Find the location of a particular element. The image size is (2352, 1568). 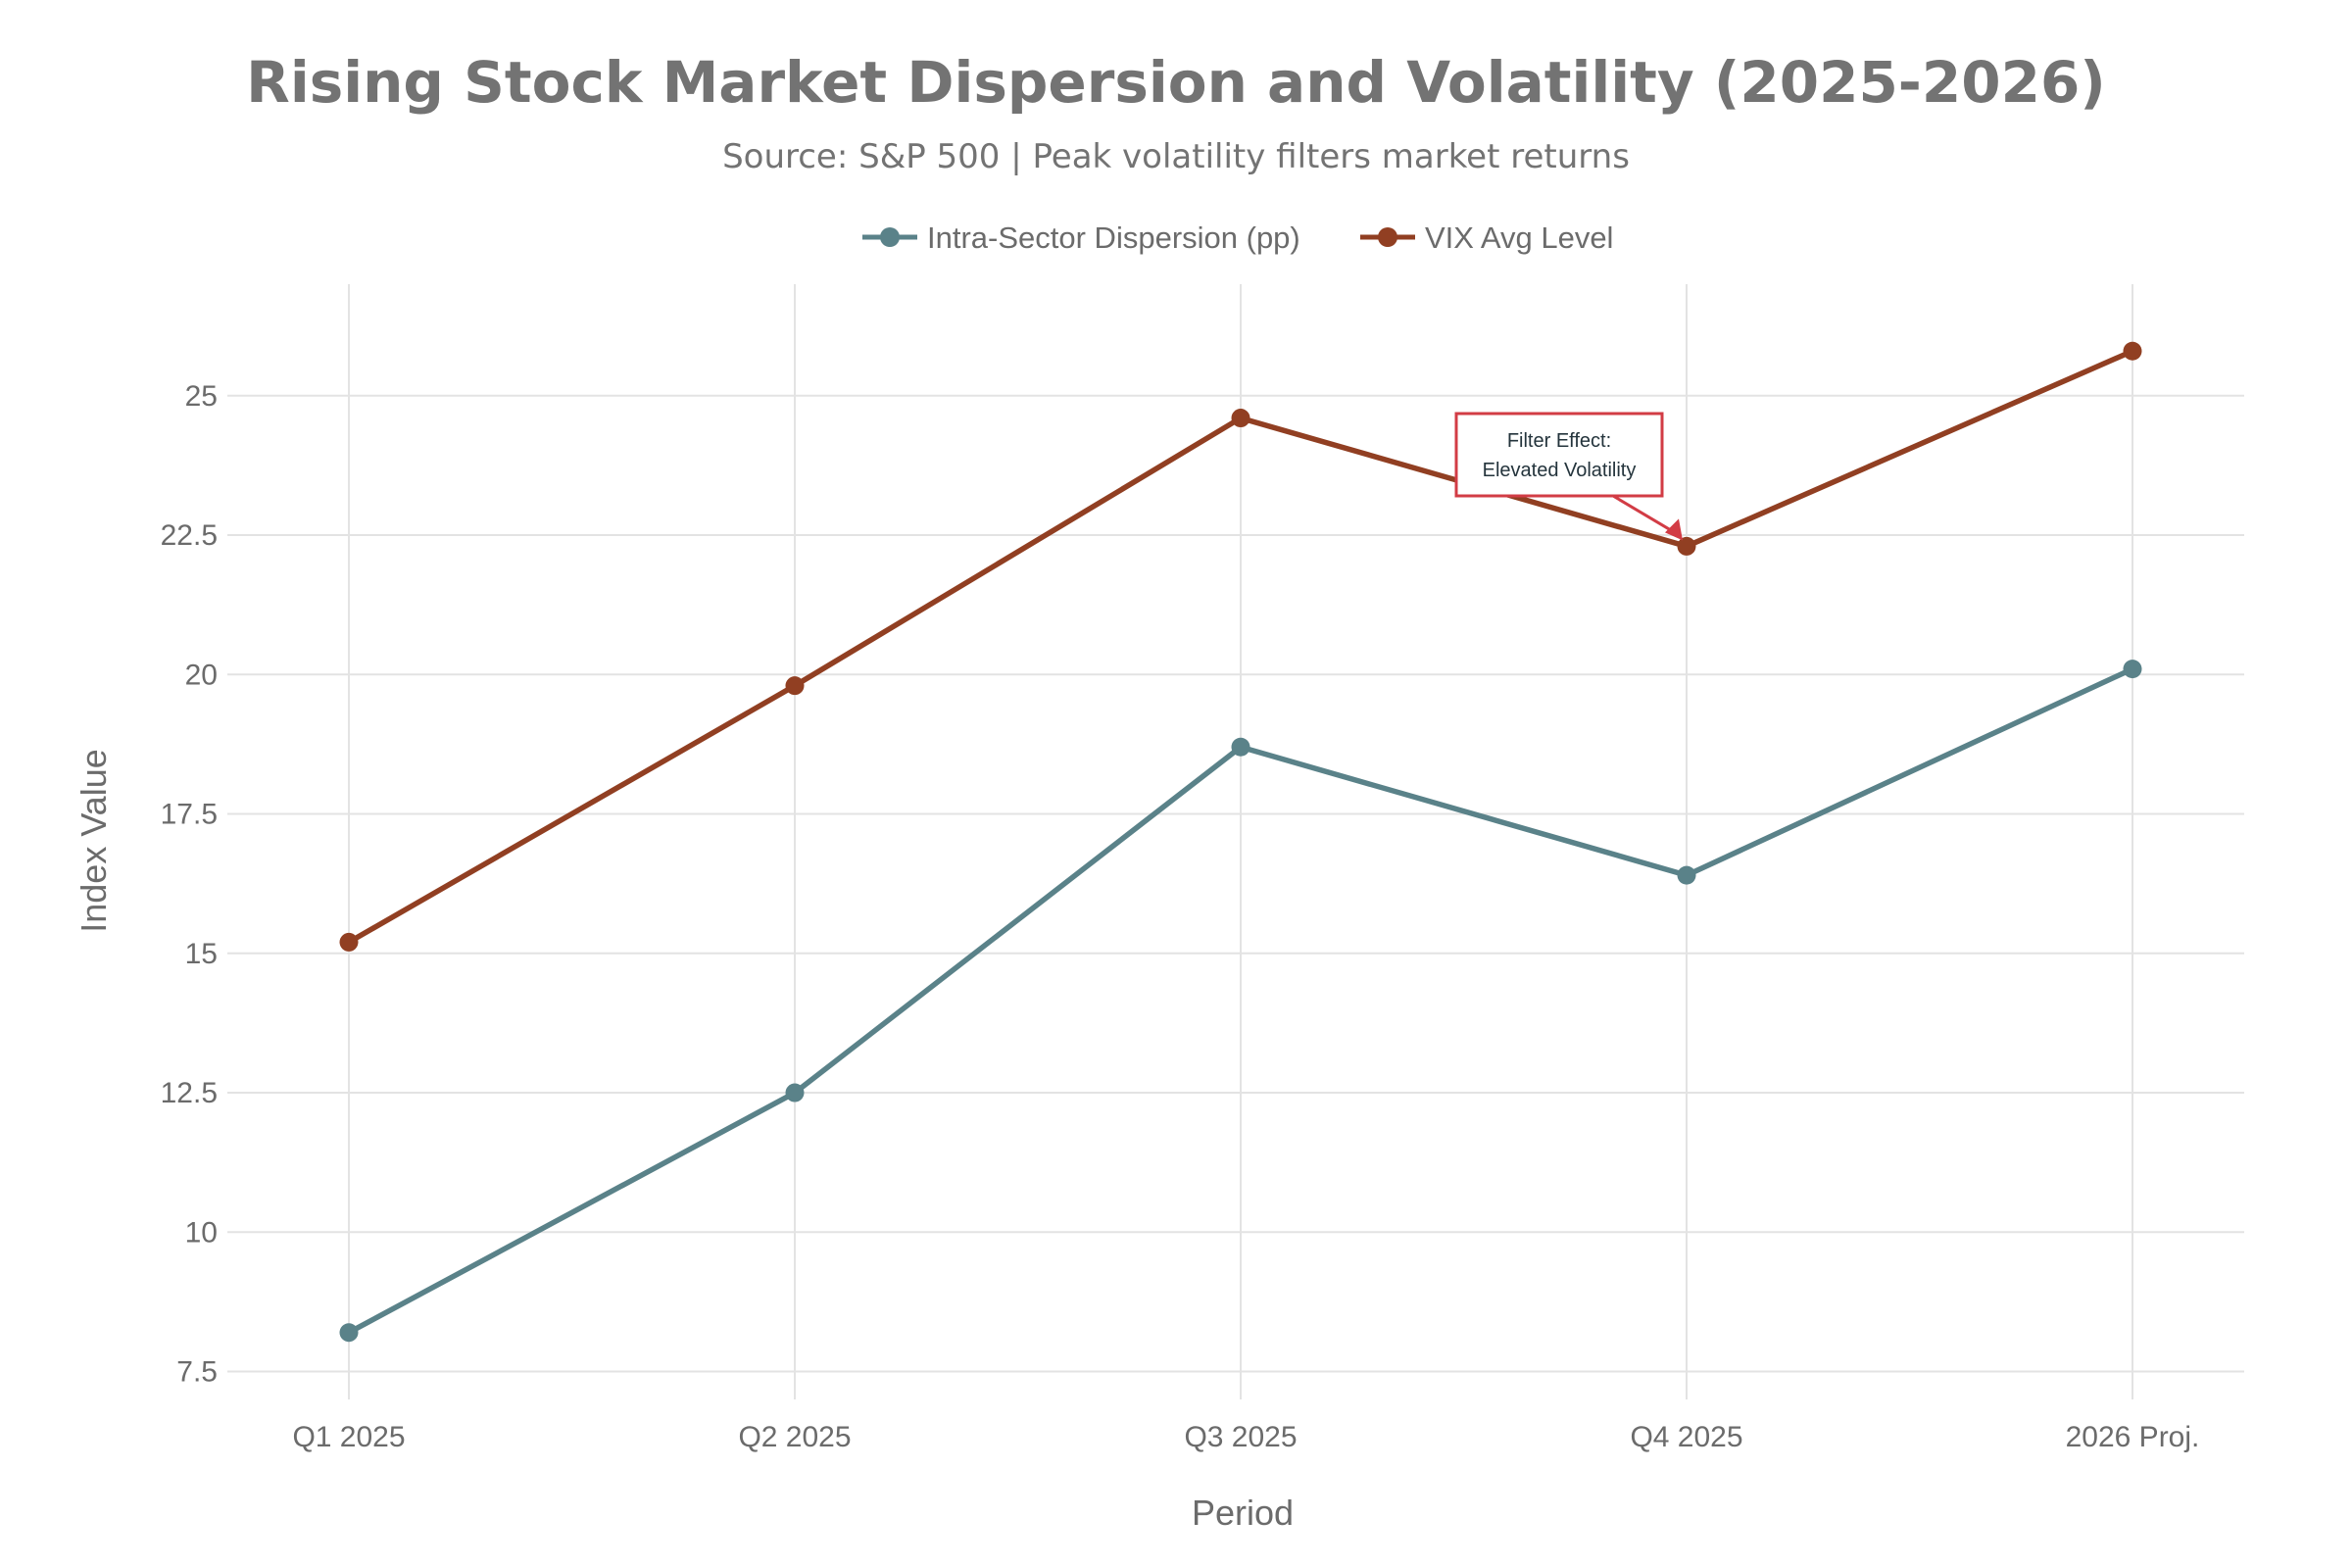

y-tick-label: 17.5 is located at coordinates (189, 815).